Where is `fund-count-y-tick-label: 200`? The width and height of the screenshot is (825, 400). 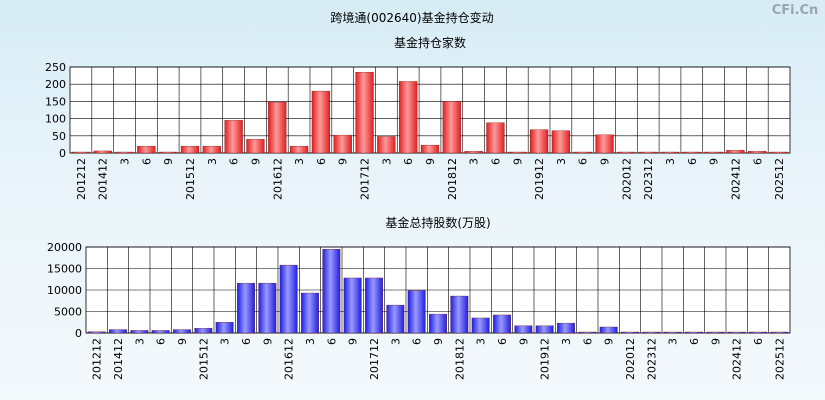 fund-count-y-tick-label: 200 is located at coordinates (55, 84).